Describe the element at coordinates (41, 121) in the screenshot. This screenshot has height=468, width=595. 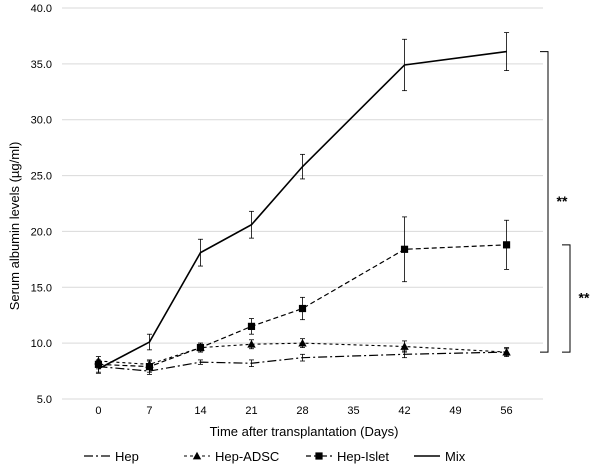
I see `y-tick-label: 30.0` at that location.